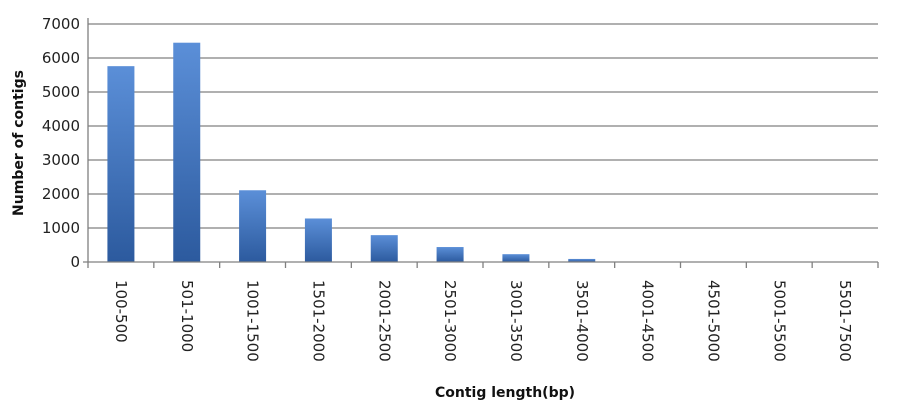 This screenshot has width=901, height=403. I want to click on x-tick-label: 2001-2500, so click(384, 321).